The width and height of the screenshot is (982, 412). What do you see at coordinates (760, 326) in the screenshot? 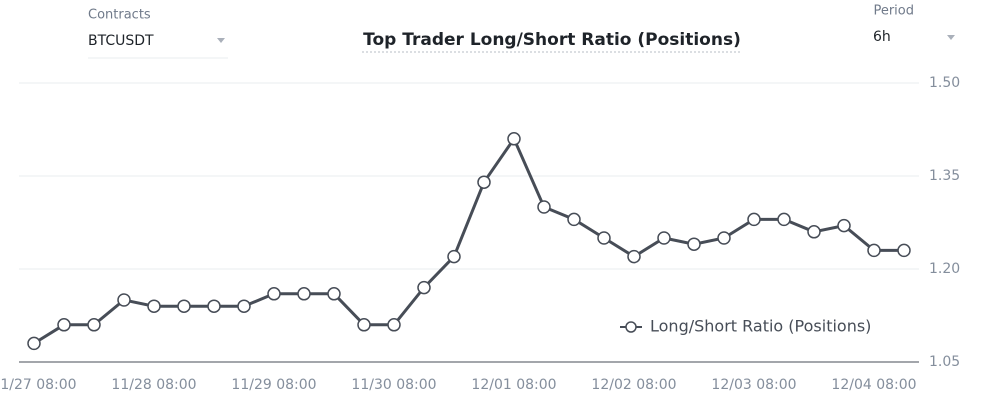
I see `legend-label: Long/Short Ratio (Positions)` at bounding box center [760, 326].